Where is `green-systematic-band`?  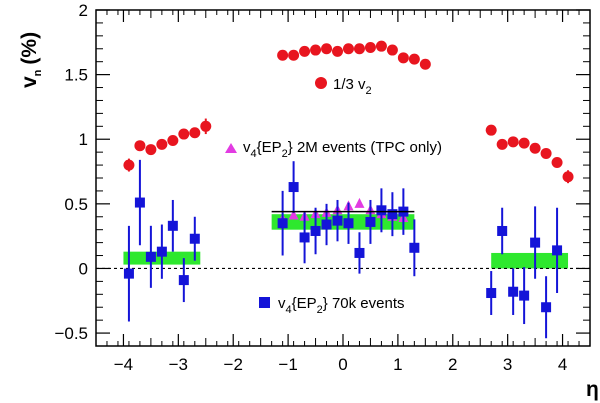
green-systematic-band is located at coordinates (530, 260).